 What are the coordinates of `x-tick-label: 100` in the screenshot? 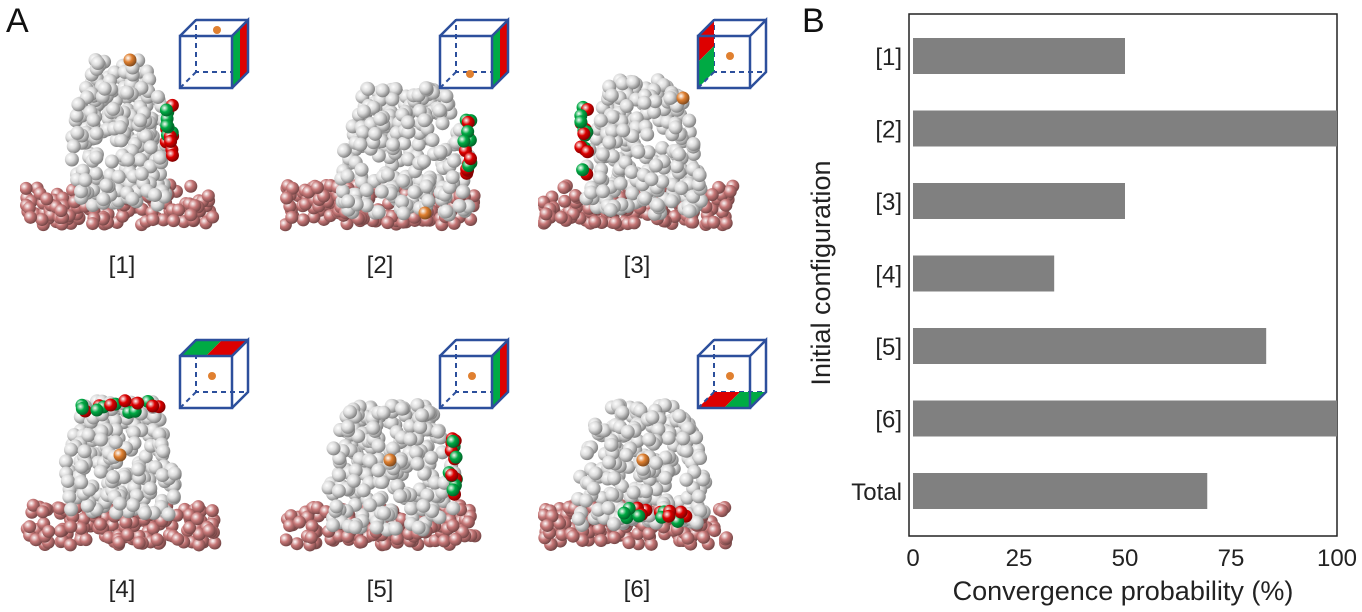 It's located at (1337, 558).